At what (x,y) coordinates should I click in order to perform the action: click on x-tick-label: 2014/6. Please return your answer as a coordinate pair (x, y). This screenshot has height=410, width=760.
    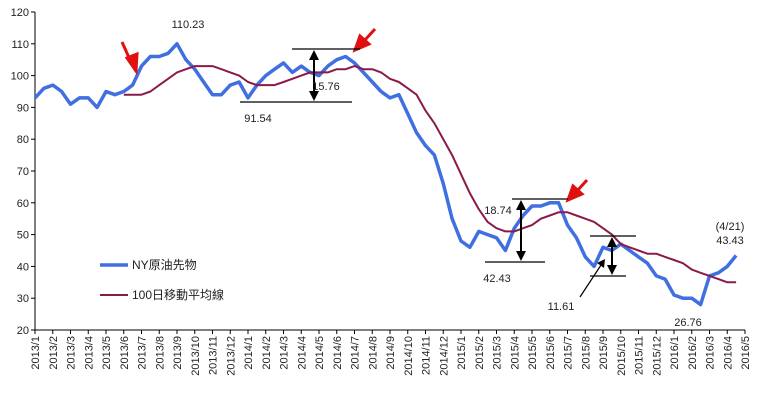
    Looking at the image, I should click on (338, 353).